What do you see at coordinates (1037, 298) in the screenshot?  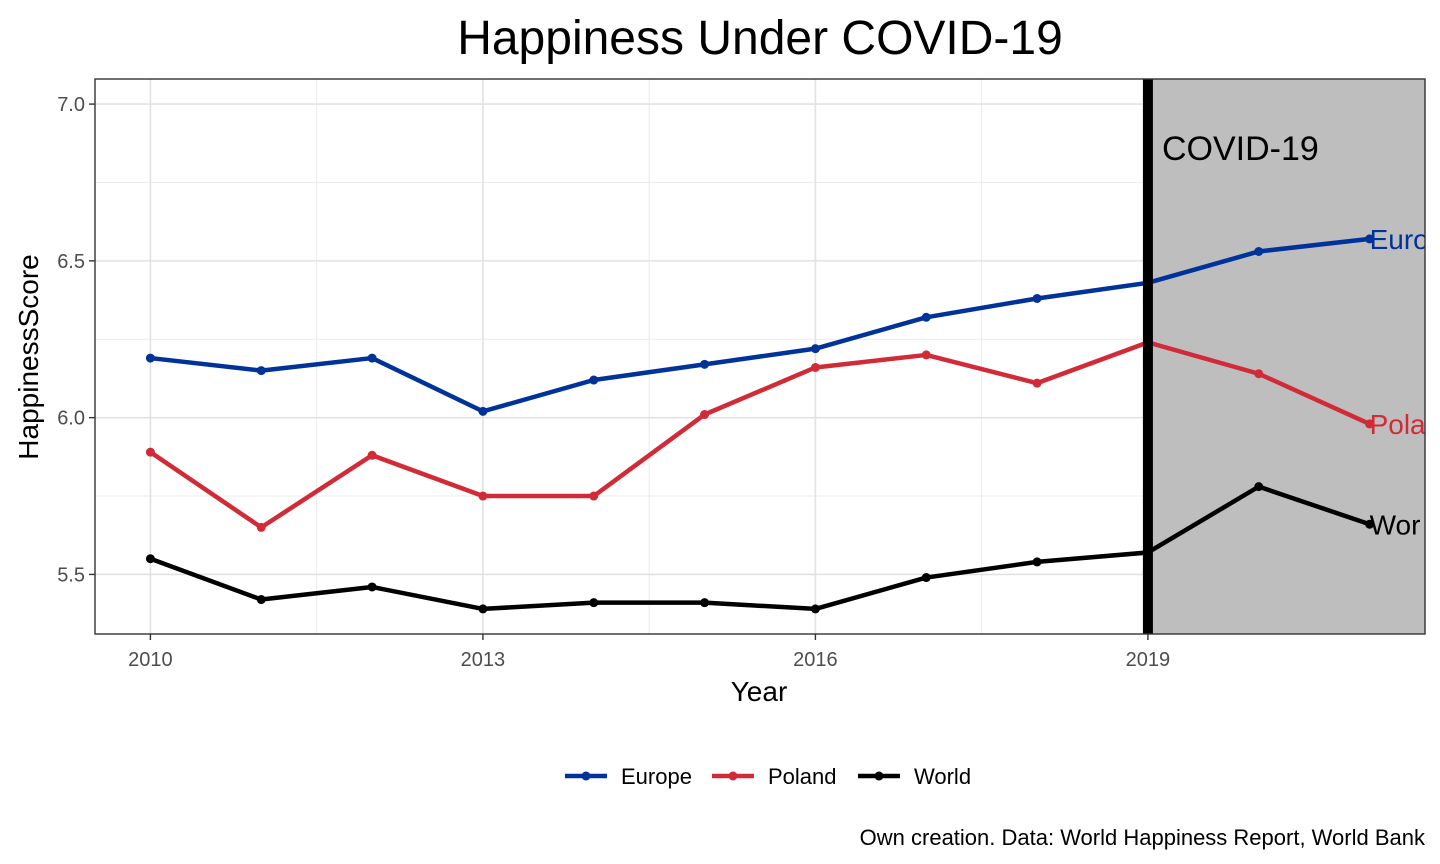 I see `data-point-europe-2018` at bounding box center [1037, 298].